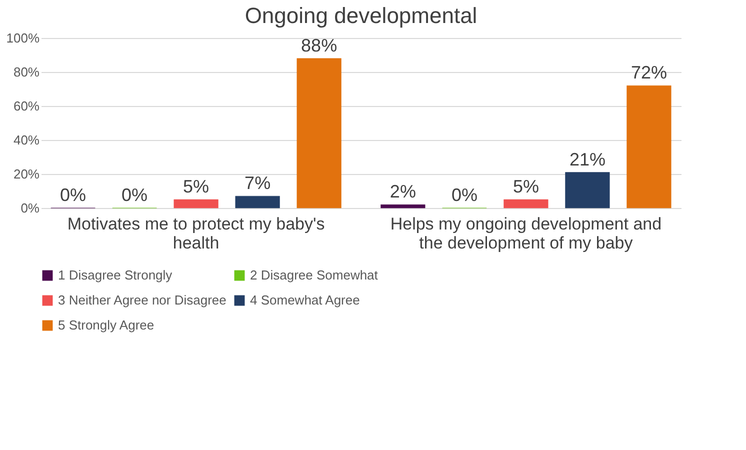  Describe the element at coordinates (115, 275) in the screenshot. I see `legend-label: 1 Disagree Strongly` at that location.